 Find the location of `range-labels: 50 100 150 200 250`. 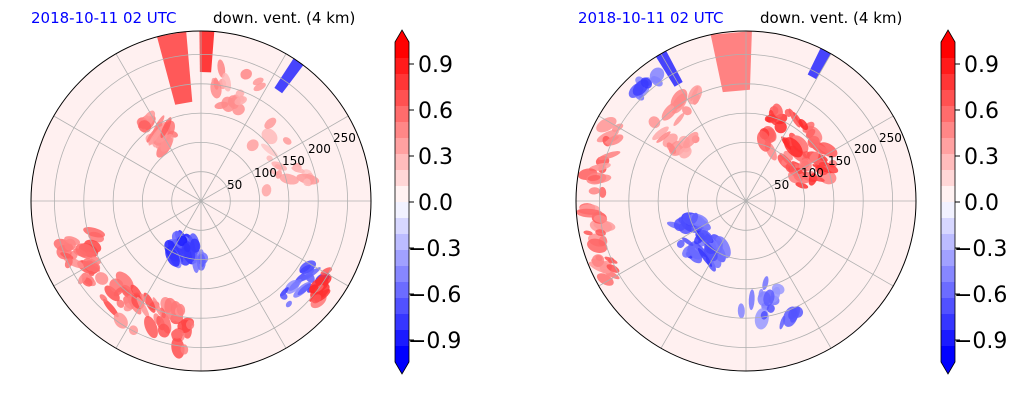

range-labels: 50 100 150 200 250 is located at coordinates (291, 161).